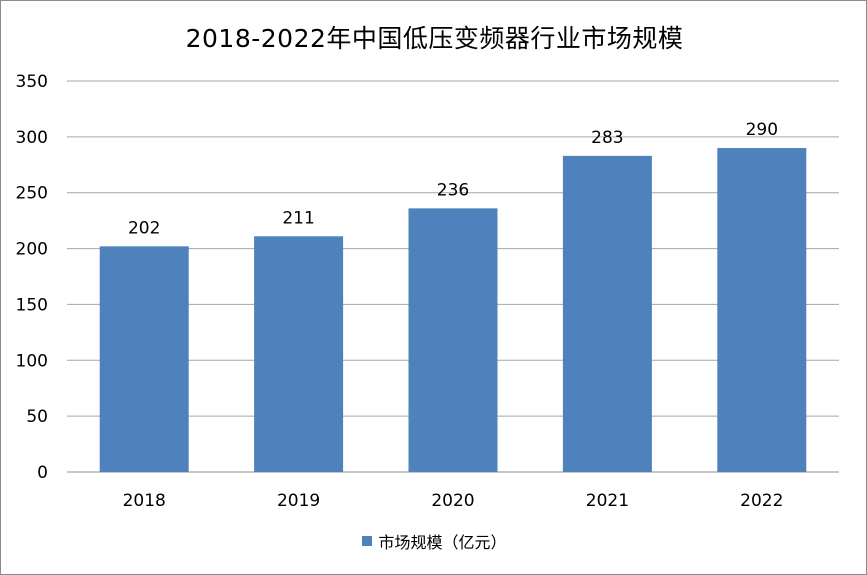 This screenshot has height=575, width=867. Describe the element at coordinates (453, 190) in the screenshot. I see `data-label: 236` at that location.